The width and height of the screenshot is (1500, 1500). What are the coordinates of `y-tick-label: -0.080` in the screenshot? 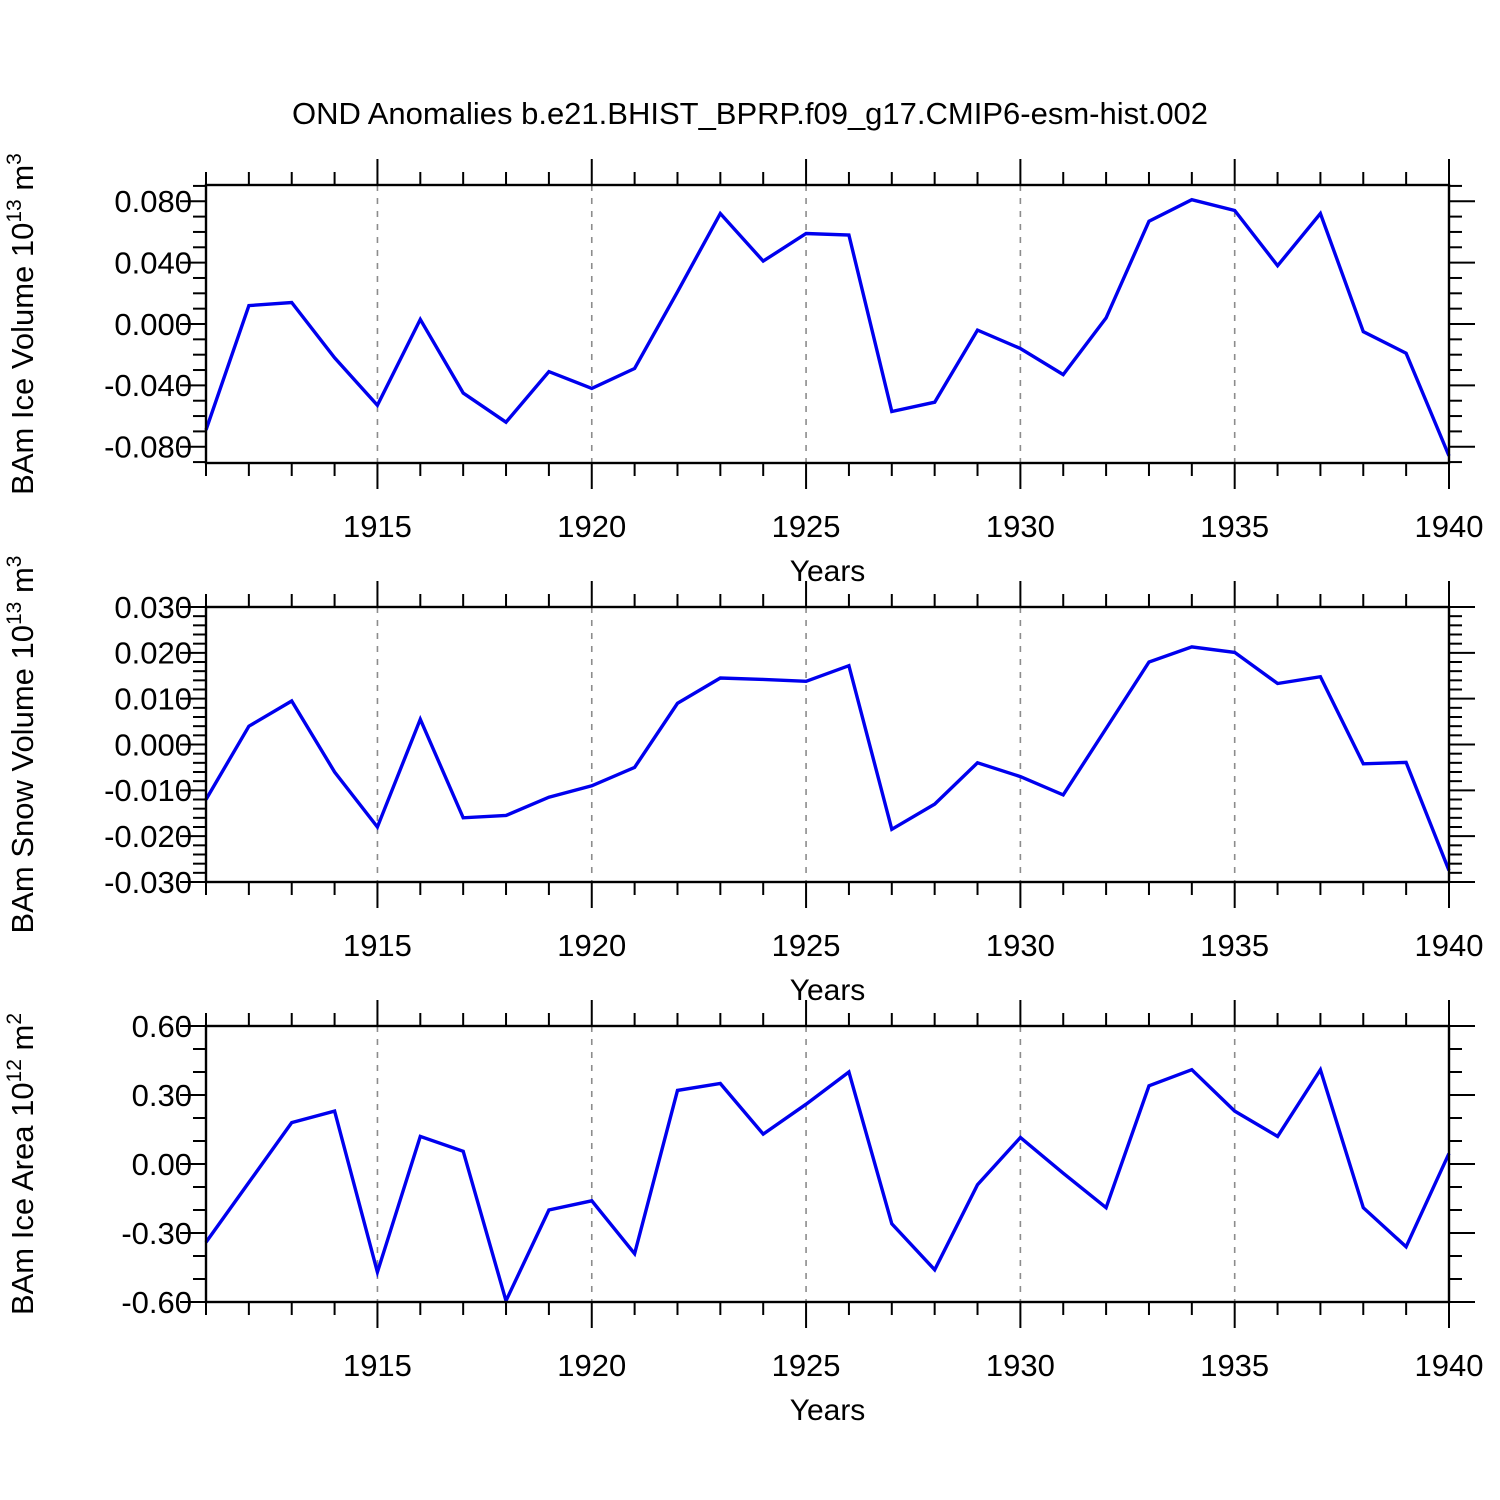 It's located at (148, 447).